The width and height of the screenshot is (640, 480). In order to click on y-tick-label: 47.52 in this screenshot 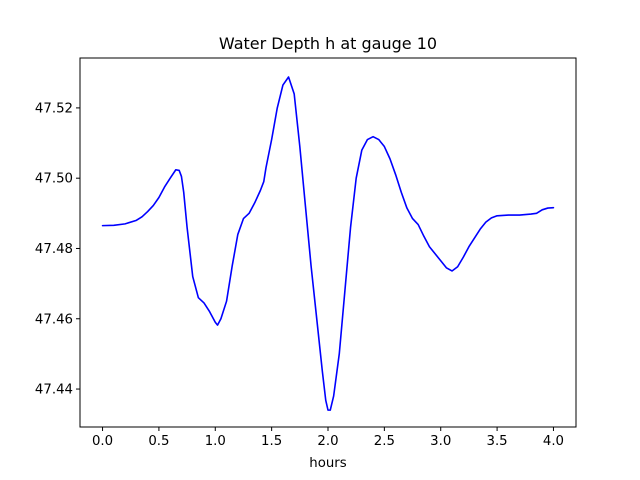, I will do `click(54, 108)`.